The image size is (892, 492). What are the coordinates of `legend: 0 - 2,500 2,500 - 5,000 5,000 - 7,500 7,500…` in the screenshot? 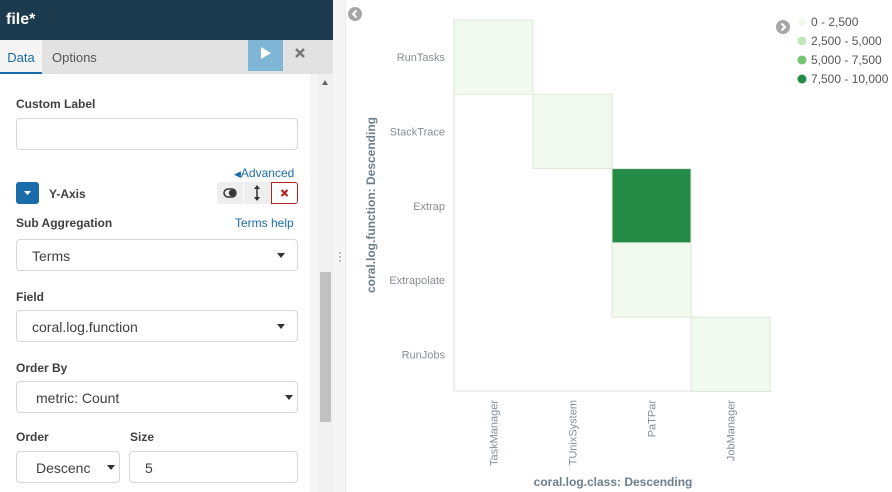 It's located at (843, 50).